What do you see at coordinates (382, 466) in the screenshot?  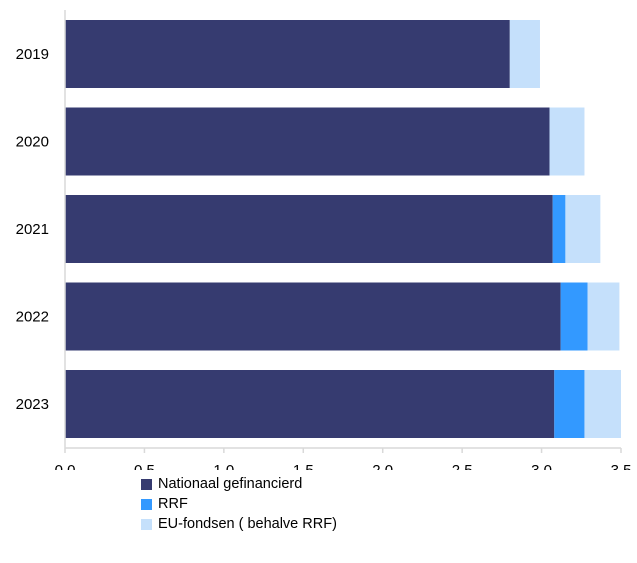 I see `x-tick-label-4: 2,0` at bounding box center [382, 466].